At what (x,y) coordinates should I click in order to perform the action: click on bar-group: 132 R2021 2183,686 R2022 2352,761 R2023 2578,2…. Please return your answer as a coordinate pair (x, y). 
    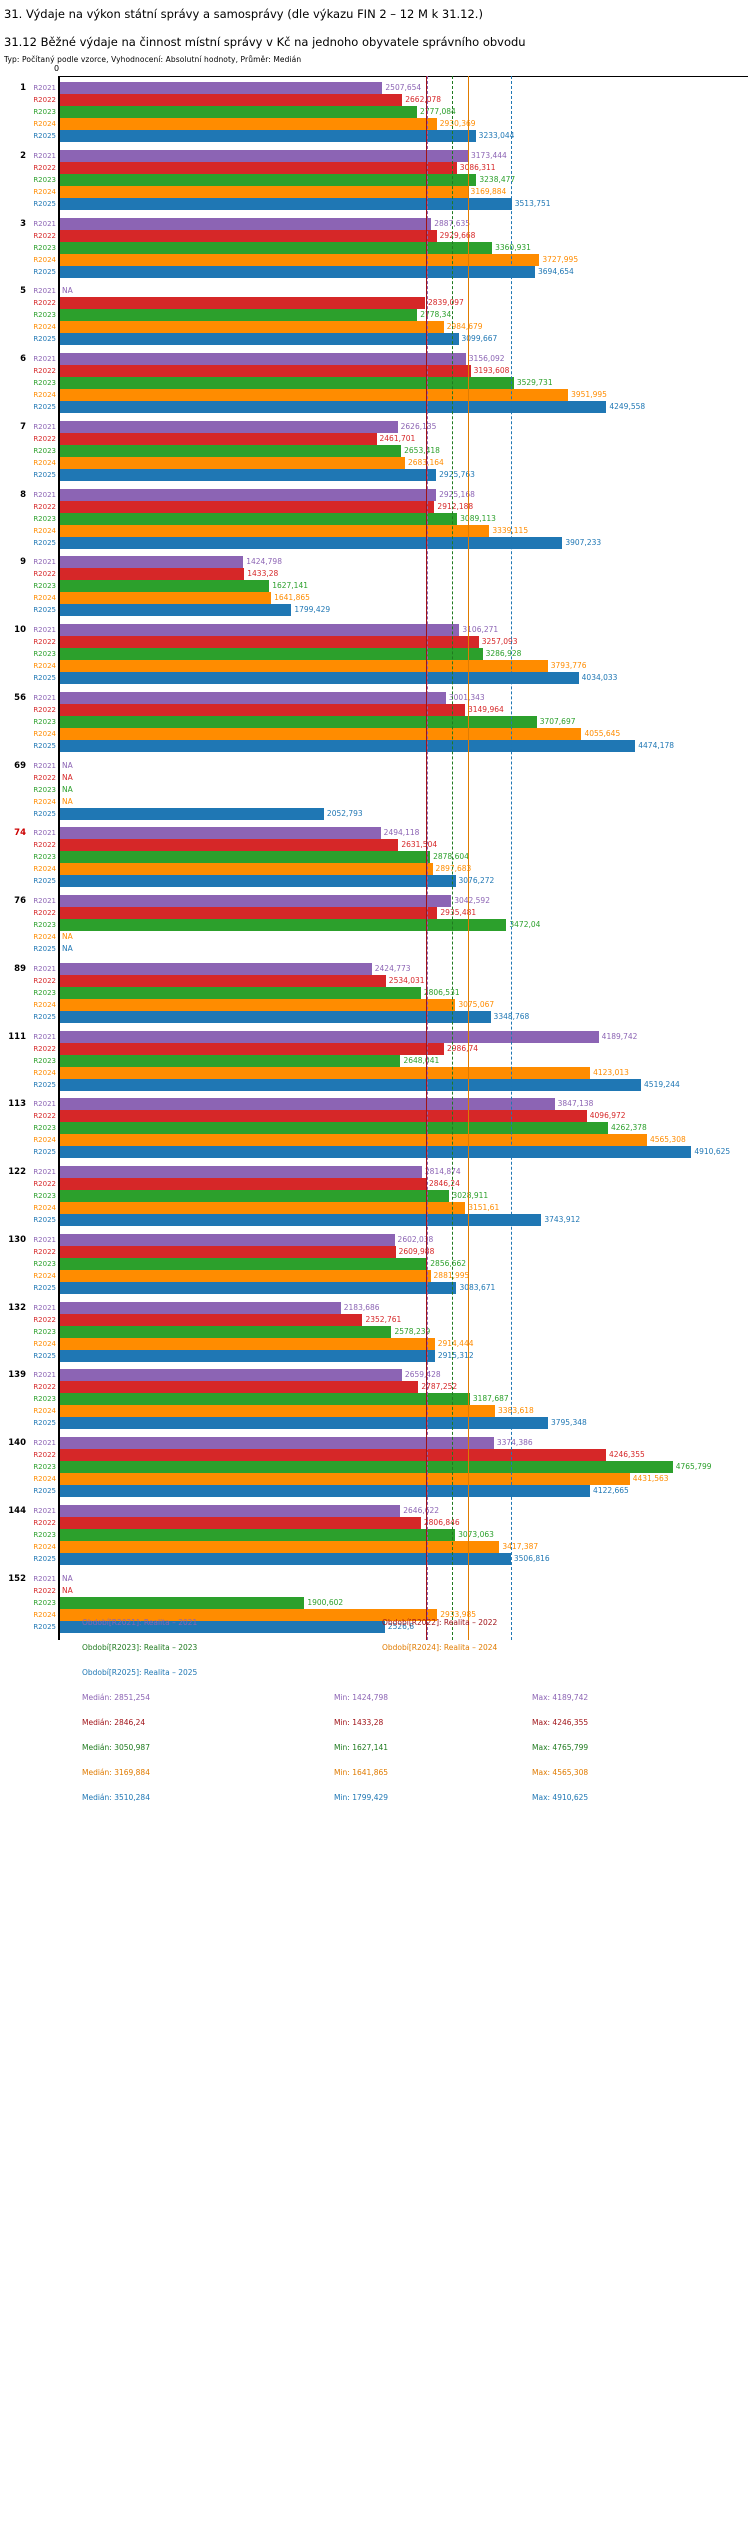
    Looking at the image, I should click on (375, 1331).